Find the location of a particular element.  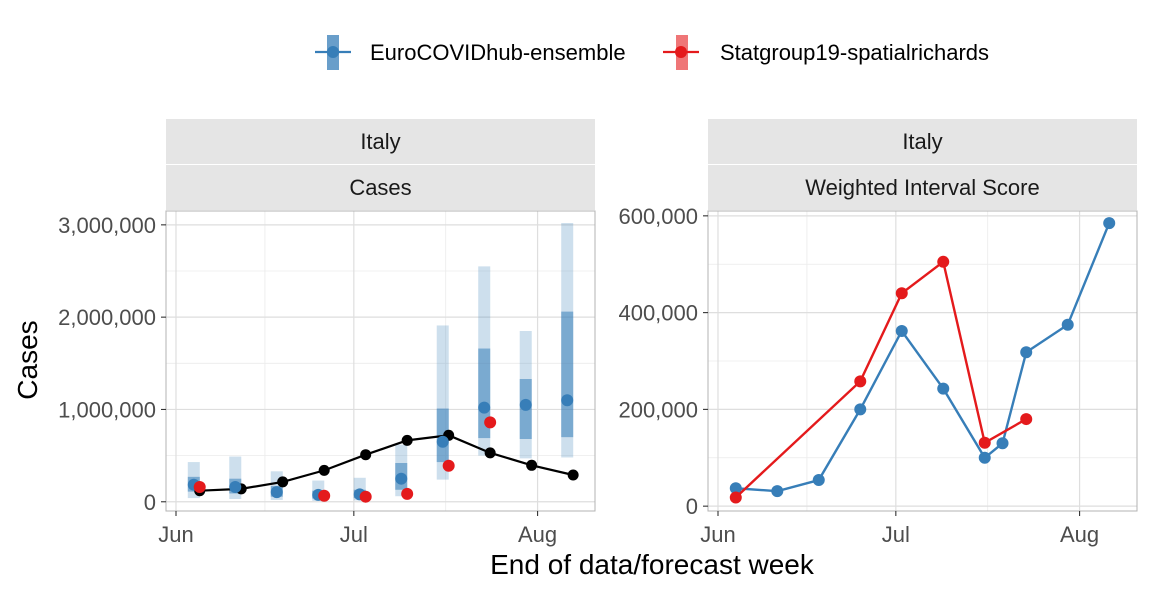

y-tick-label: 600,000 is located at coordinates (658, 216).